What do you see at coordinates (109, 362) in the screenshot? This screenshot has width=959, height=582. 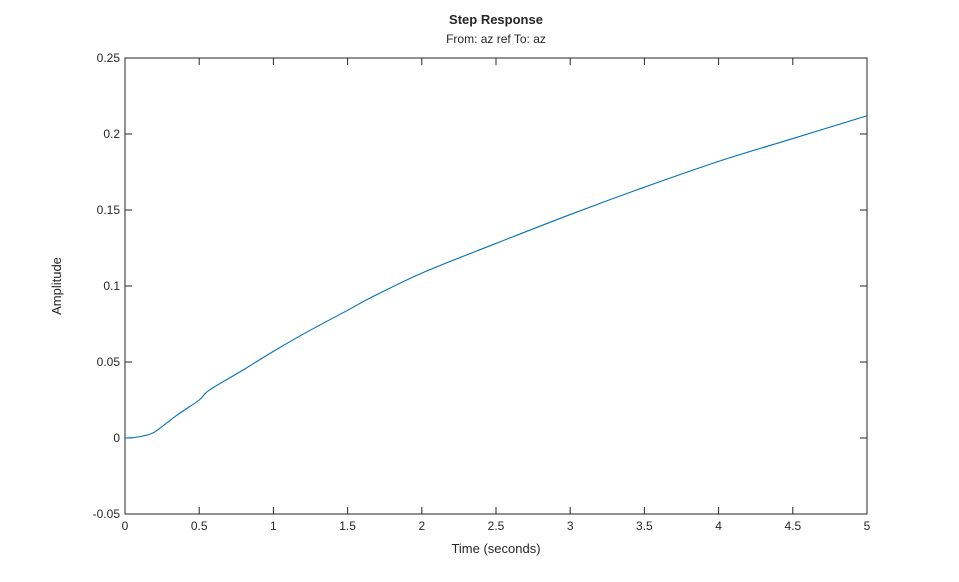 I see `y-tick-label: 0.05` at bounding box center [109, 362].